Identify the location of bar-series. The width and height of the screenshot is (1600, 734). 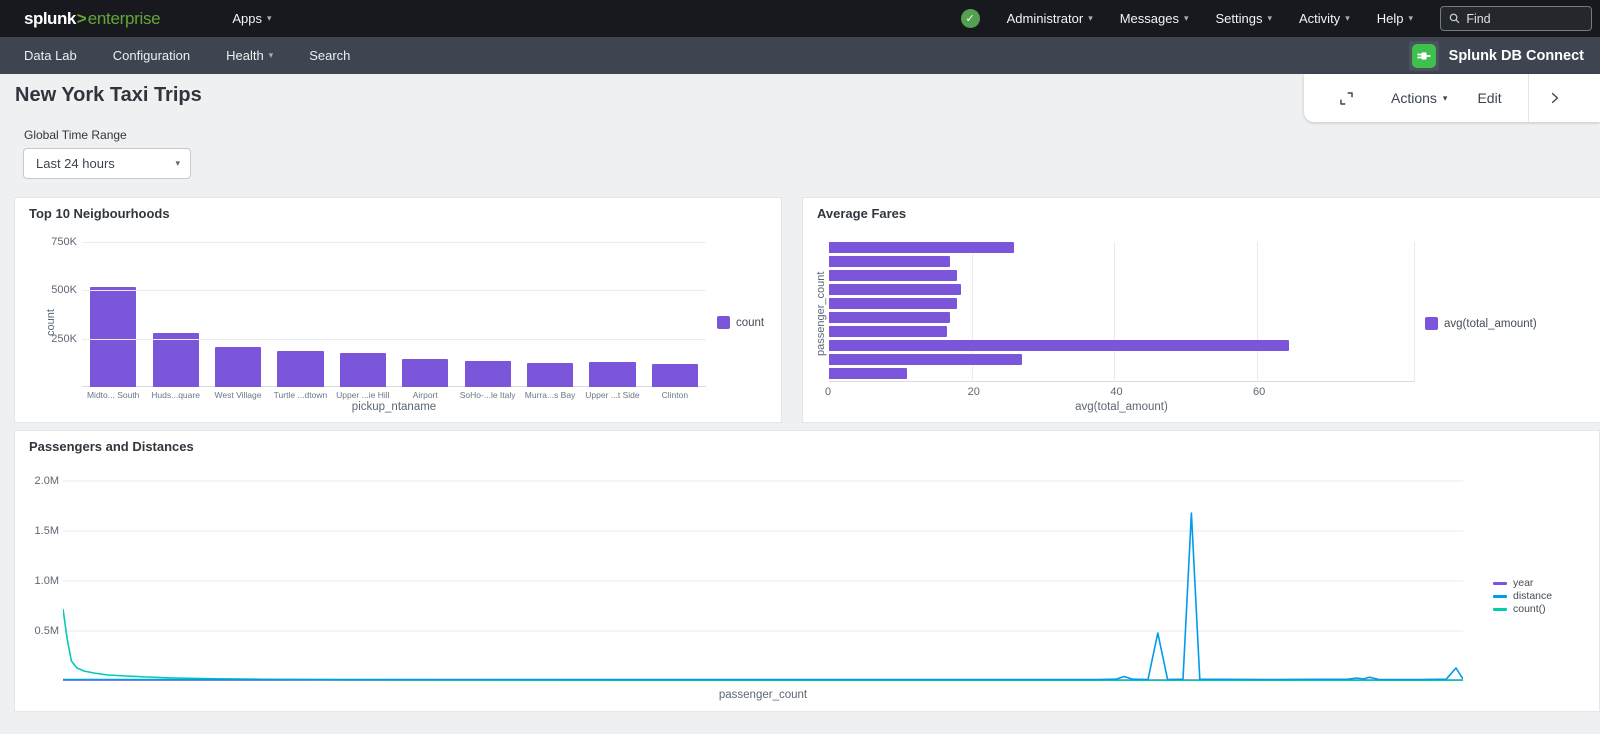
(394, 310).